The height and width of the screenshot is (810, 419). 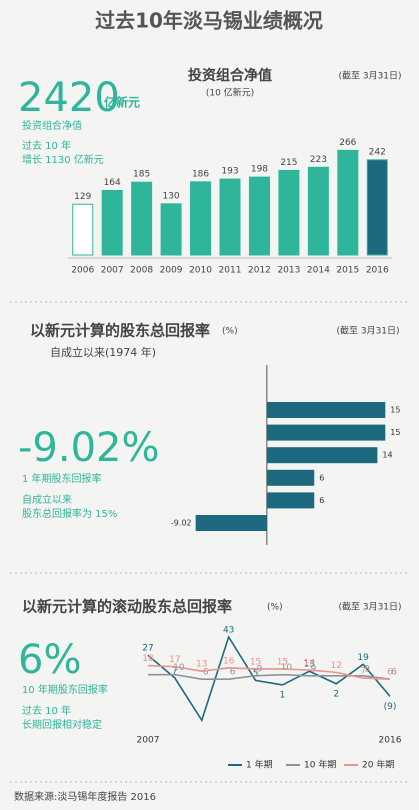 I want to click on value-label: 27, so click(x=147, y=649).